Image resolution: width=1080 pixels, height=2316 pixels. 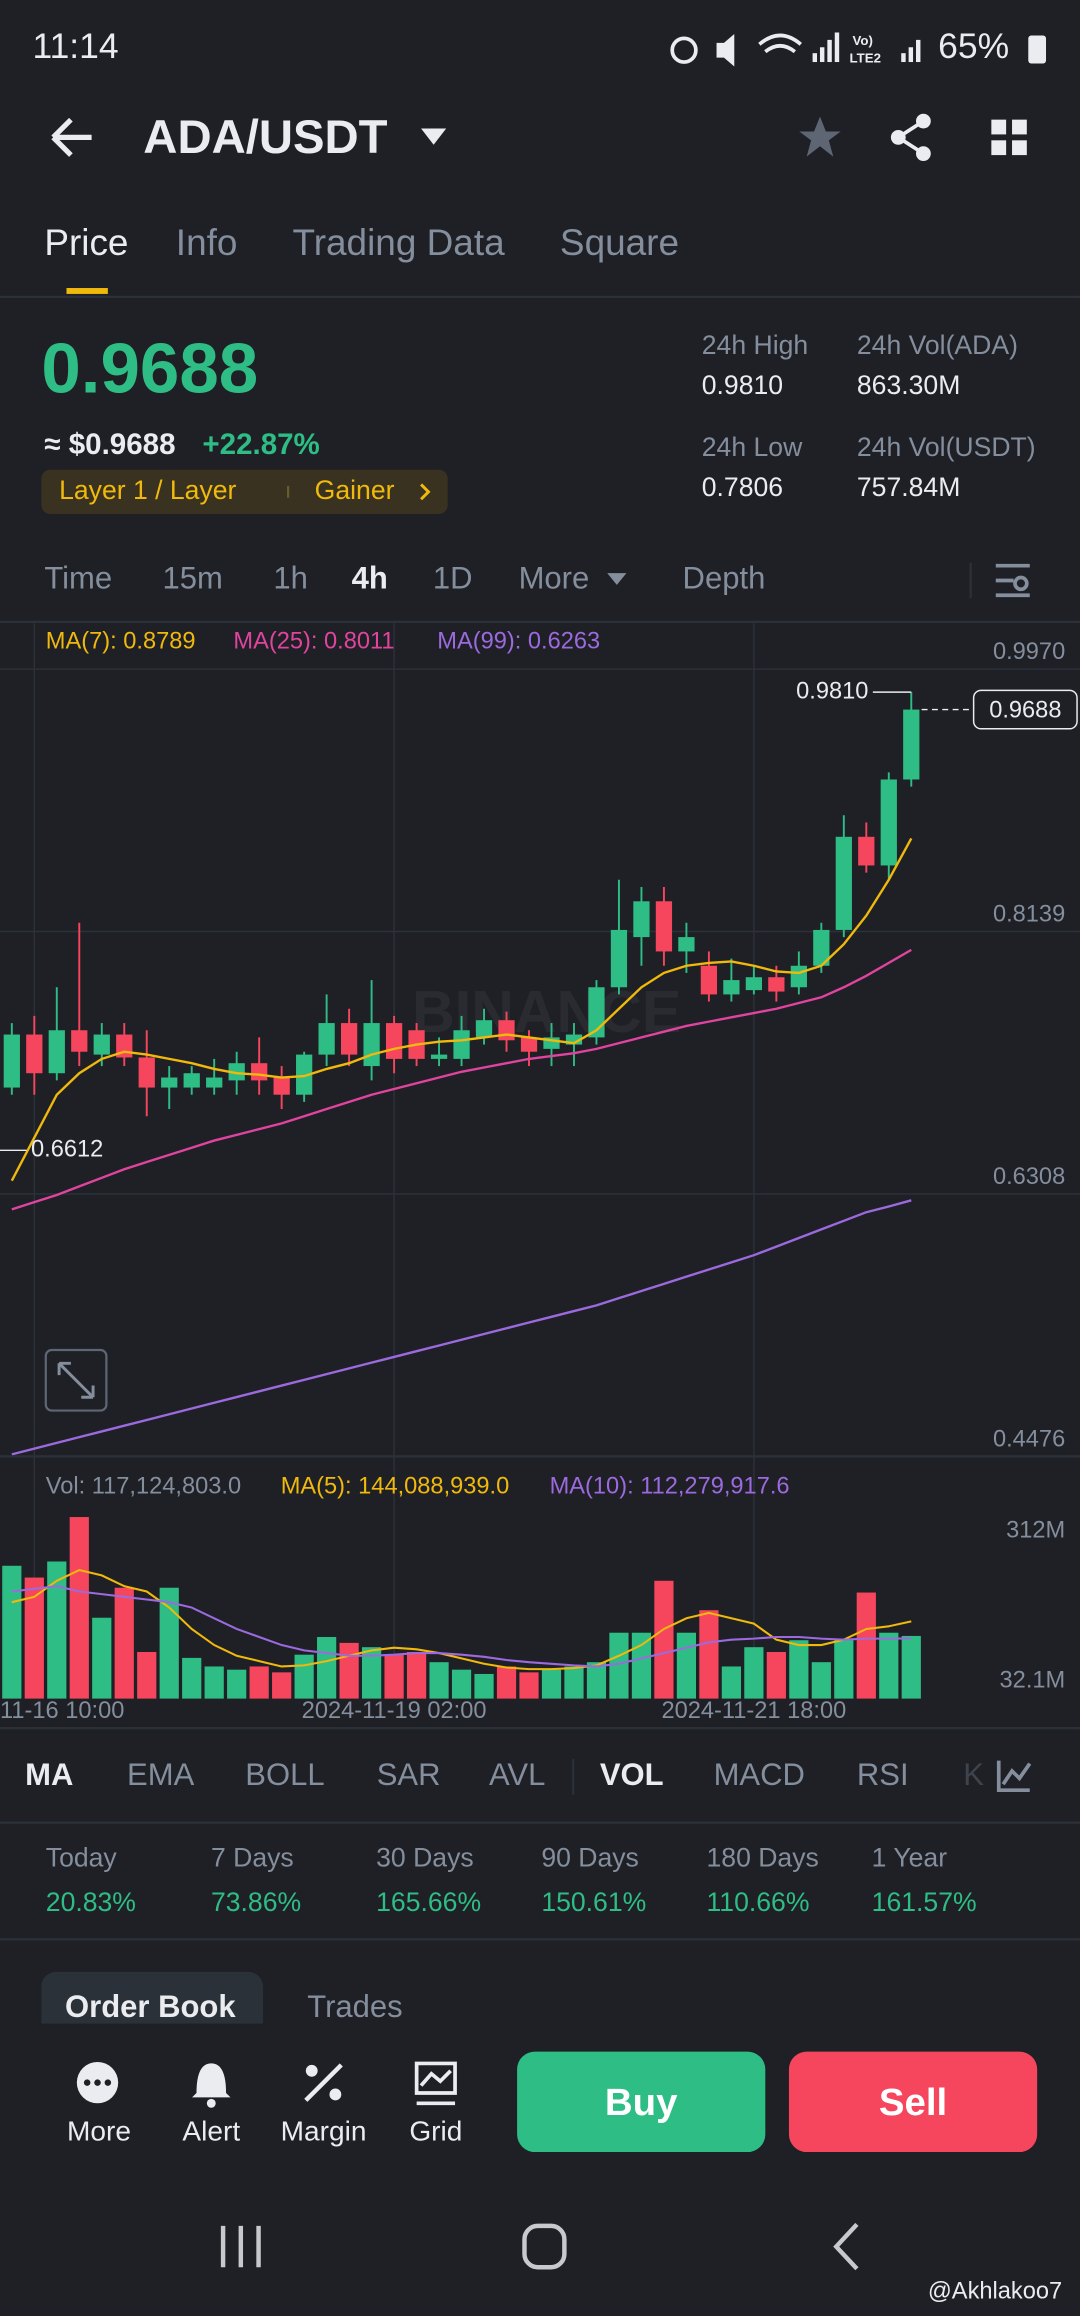 What do you see at coordinates (1014, 1776) in the screenshot?
I see `indicator-settings` at bounding box center [1014, 1776].